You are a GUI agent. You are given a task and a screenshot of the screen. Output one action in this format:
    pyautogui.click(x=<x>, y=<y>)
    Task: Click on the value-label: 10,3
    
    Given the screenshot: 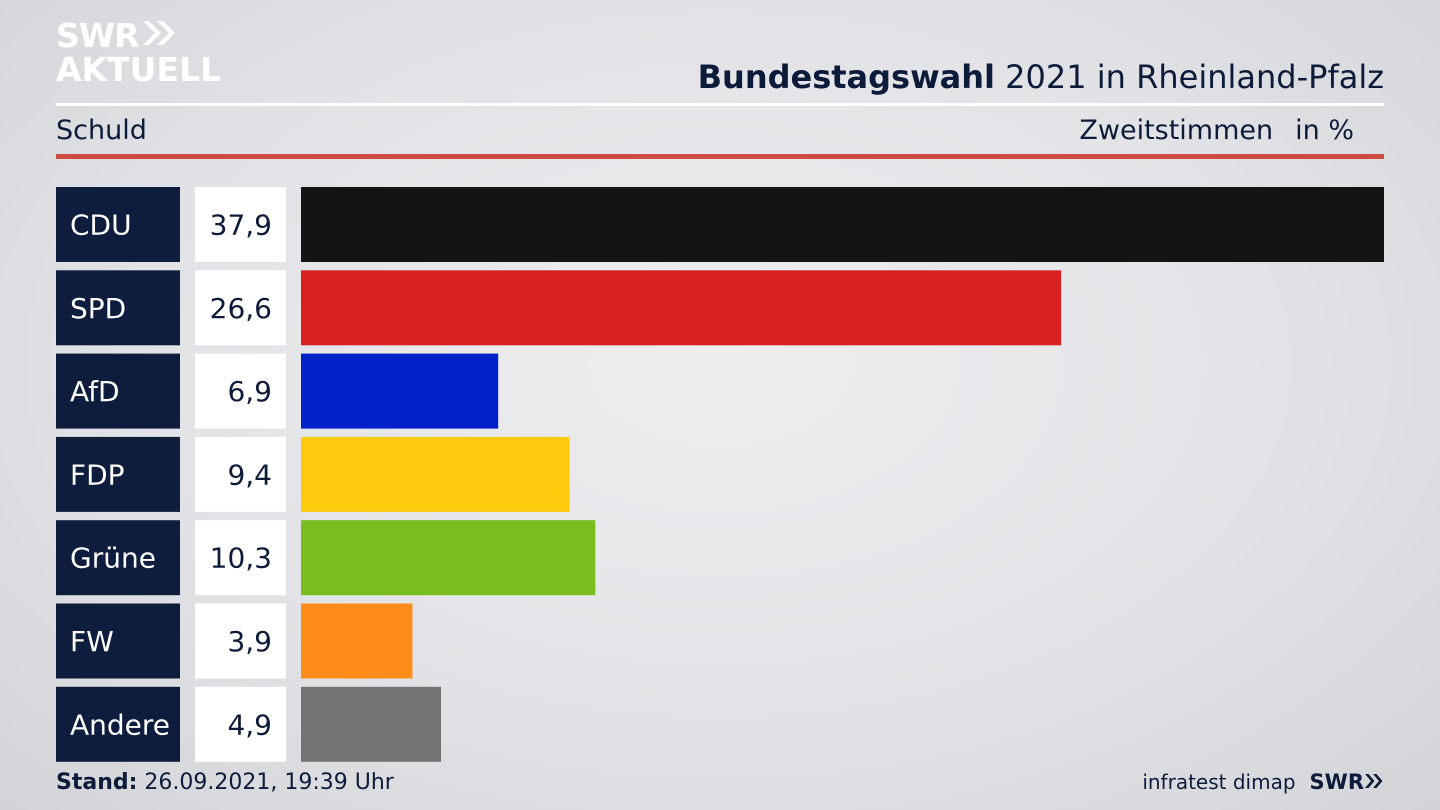 What is the action you would take?
    pyautogui.click(x=241, y=558)
    